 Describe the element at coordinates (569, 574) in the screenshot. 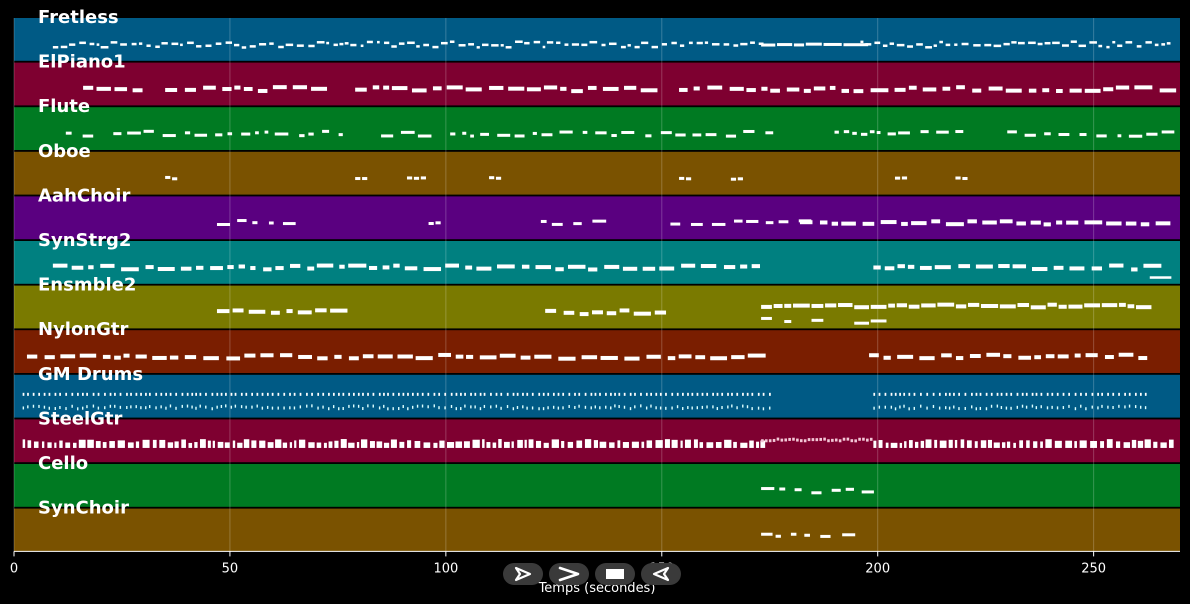

I see `next-button` at that location.